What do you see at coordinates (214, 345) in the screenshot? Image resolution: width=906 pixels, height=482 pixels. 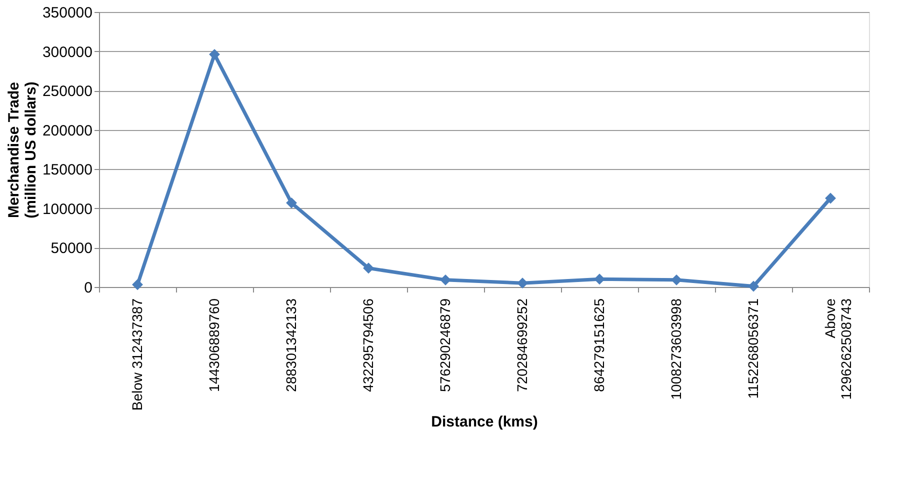 I see `x-tick-label: 144306889760` at bounding box center [214, 345].